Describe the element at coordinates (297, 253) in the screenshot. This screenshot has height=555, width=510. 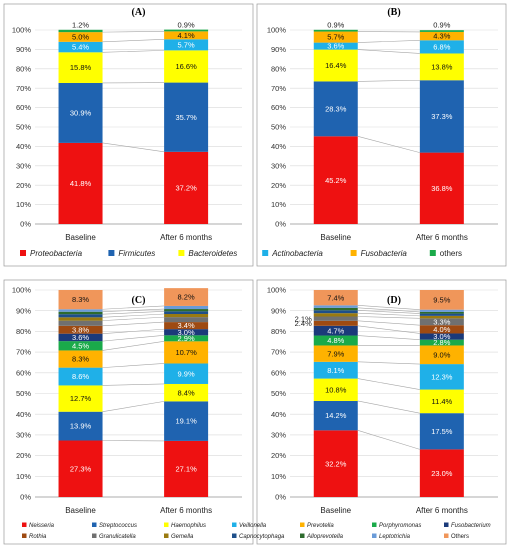
I see `legend-label: Actinobacteria` at that location.